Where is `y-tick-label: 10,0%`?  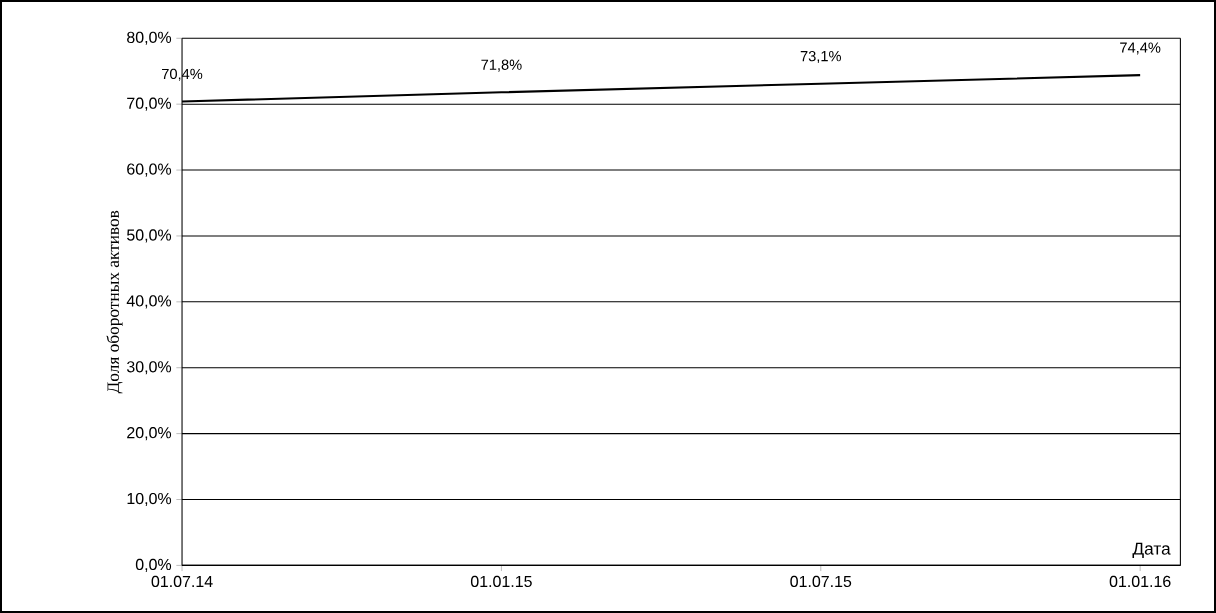
y-tick-label: 10,0% is located at coordinates (149, 499).